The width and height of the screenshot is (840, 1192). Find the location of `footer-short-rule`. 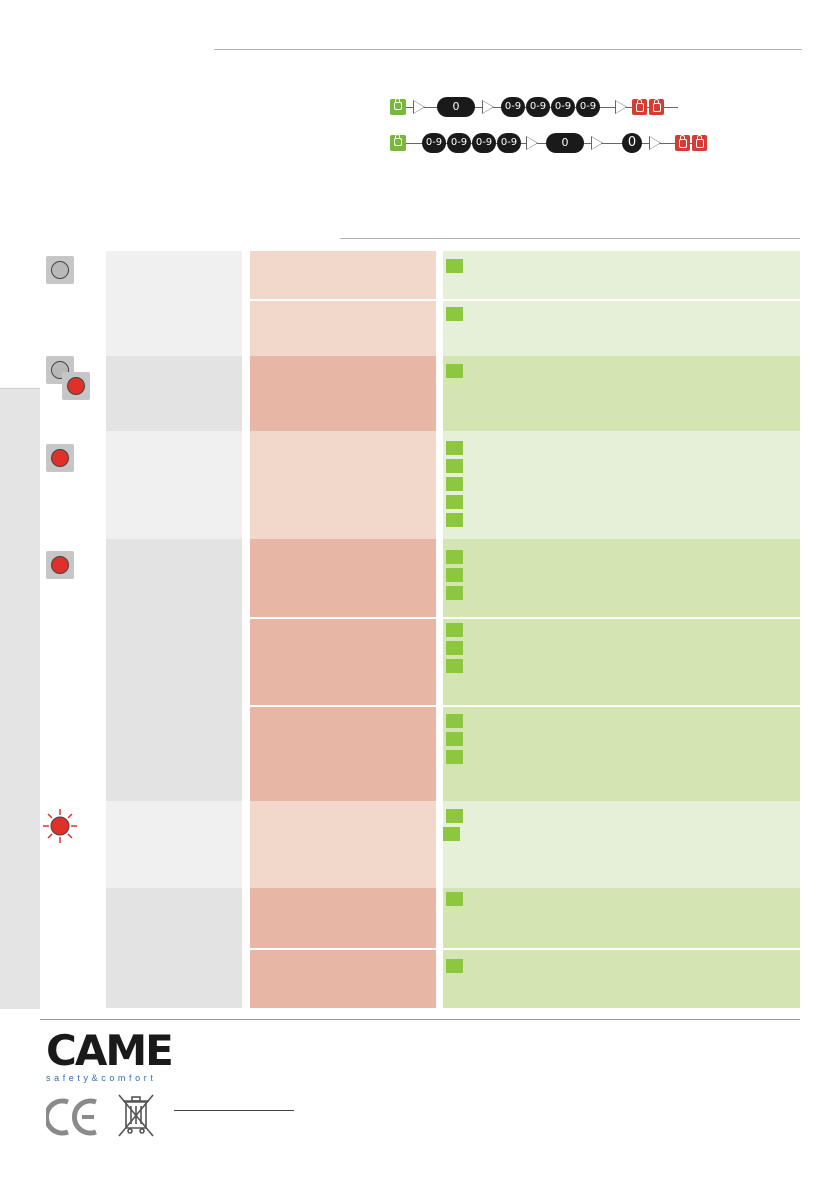

footer-short-rule is located at coordinates (234, 1110).